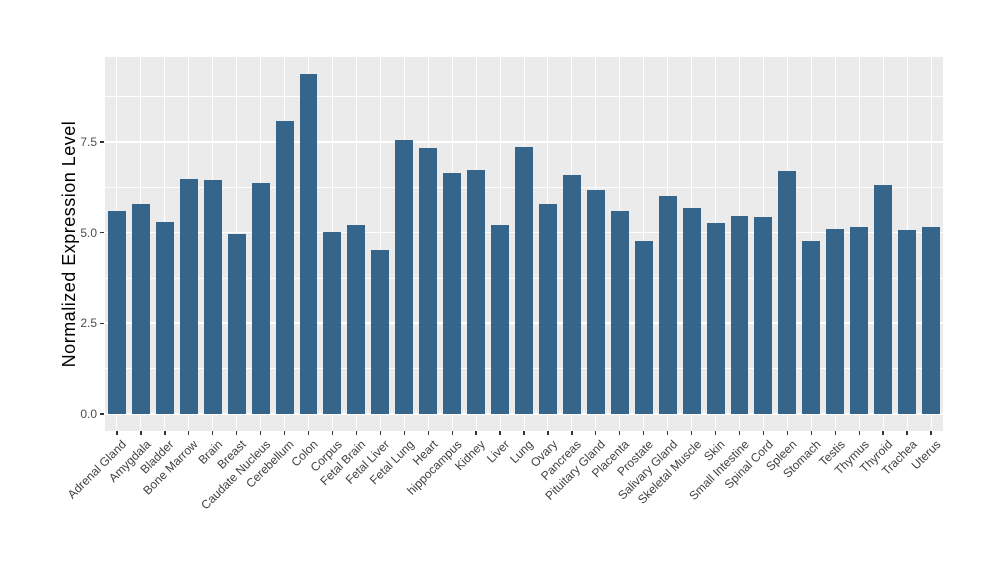 Image resolution: width=1000 pixels, height=580 pixels. I want to click on bar-placenta, so click(619, 312).